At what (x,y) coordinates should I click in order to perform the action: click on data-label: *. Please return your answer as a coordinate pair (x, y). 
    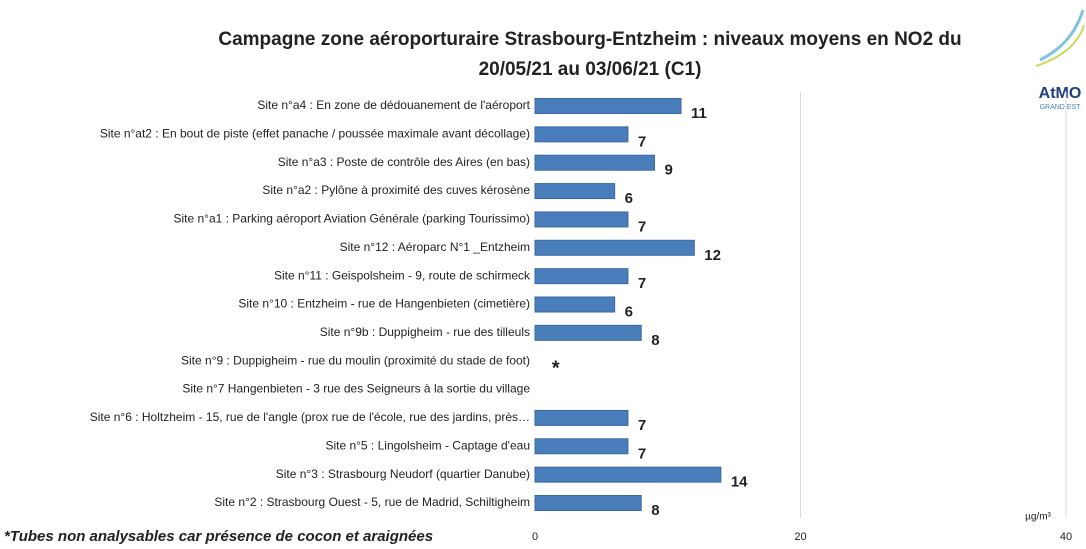
    Looking at the image, I should click on (555, 368).